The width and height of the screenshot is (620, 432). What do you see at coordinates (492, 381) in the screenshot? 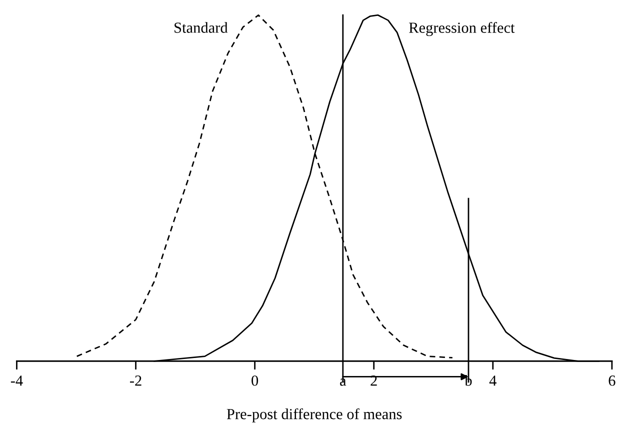
I see `x-tick-label: 4` at bounding box center [492, 381].